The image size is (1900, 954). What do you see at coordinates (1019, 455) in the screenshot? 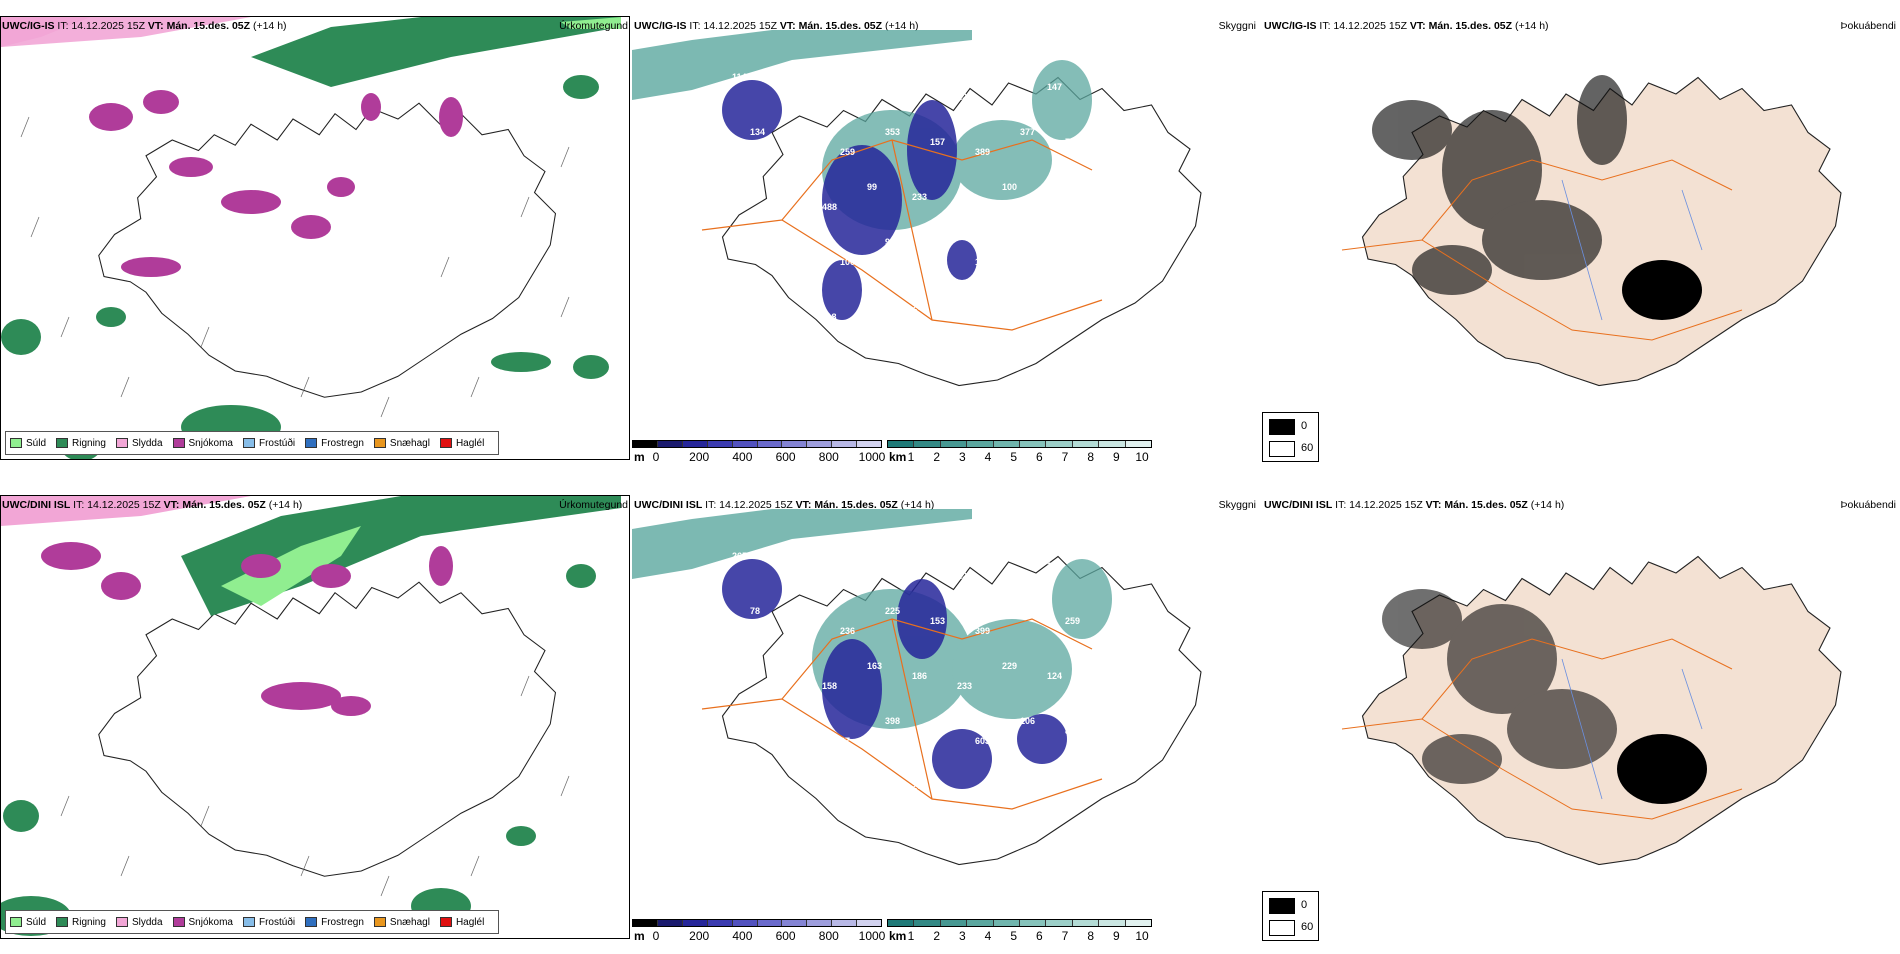
I see `vis-colorbar: km 1 2 3 4 5 6 7 8 9 10` at bounding box center [1019, 455].